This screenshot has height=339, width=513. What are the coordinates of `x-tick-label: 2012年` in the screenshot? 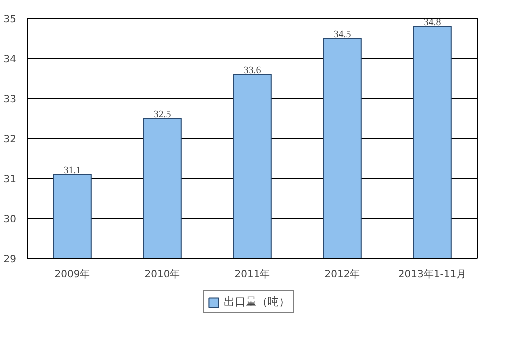 It's located at (342, 274).